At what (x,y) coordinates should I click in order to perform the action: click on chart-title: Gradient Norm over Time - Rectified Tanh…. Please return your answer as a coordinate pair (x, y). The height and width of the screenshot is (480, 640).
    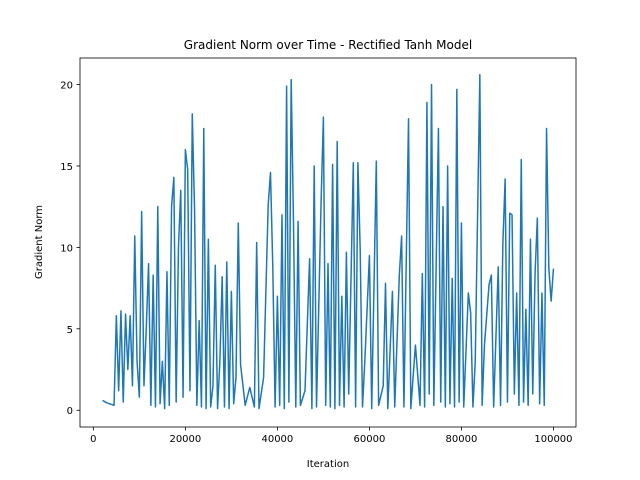
    Looking at the image, I should click on (328, 45).